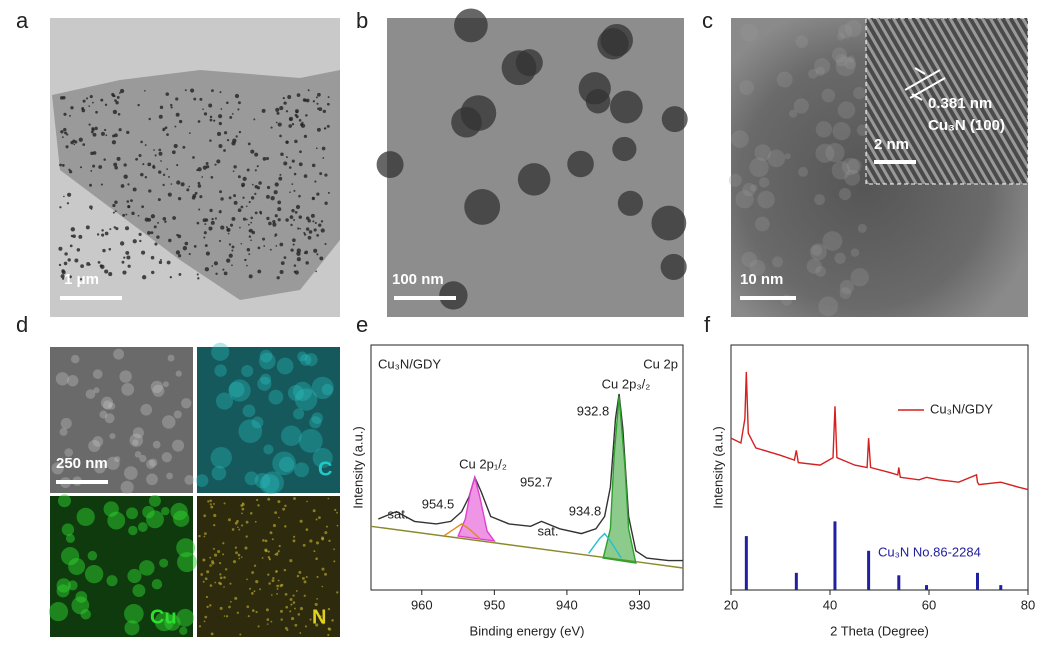  I want to click on haadf-image, so click(121, 420).